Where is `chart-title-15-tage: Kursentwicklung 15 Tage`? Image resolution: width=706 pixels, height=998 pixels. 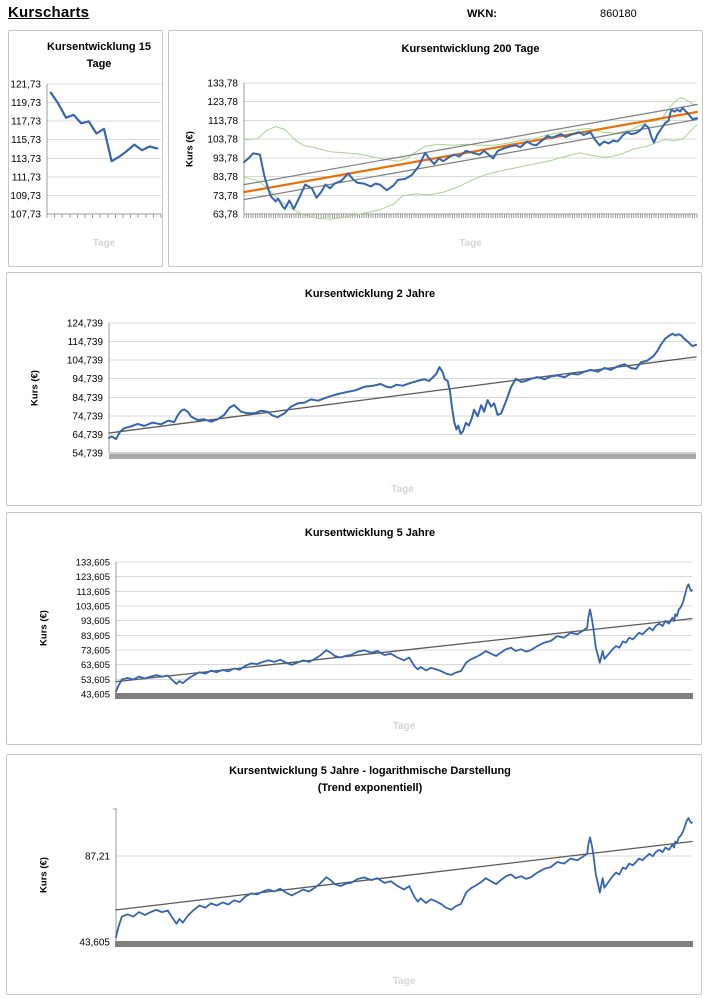 chart-title-15-tage: Kursentwicklung 15 Tage is located at coordinates (99, 55).